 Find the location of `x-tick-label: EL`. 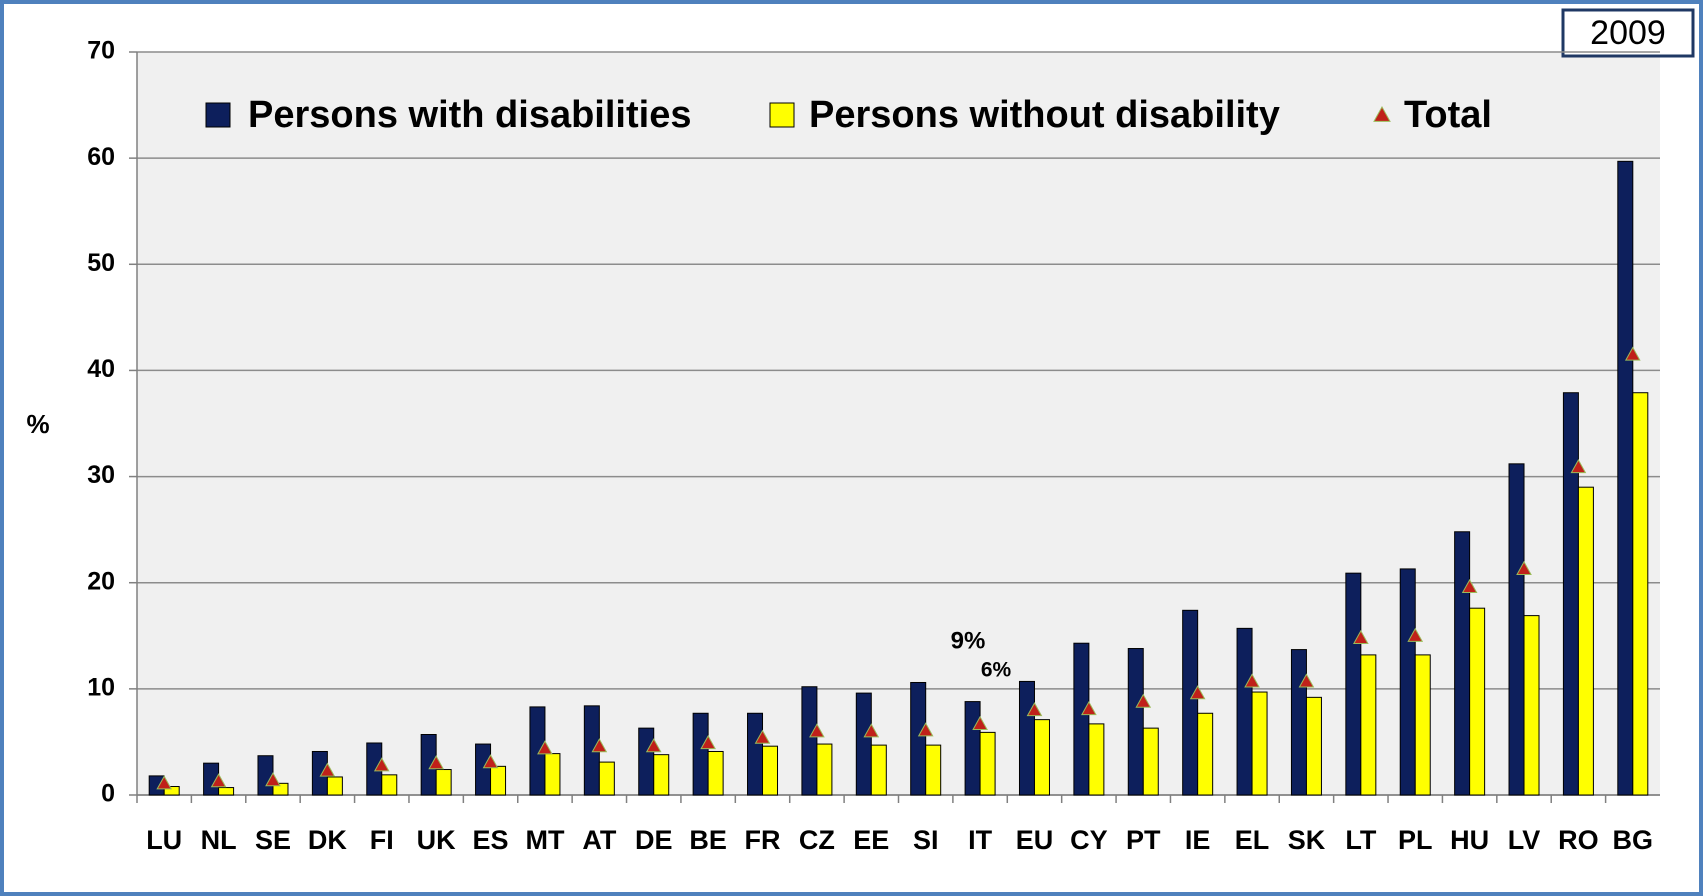

x-tick-label: EL is located at coordinates (1252, 840).